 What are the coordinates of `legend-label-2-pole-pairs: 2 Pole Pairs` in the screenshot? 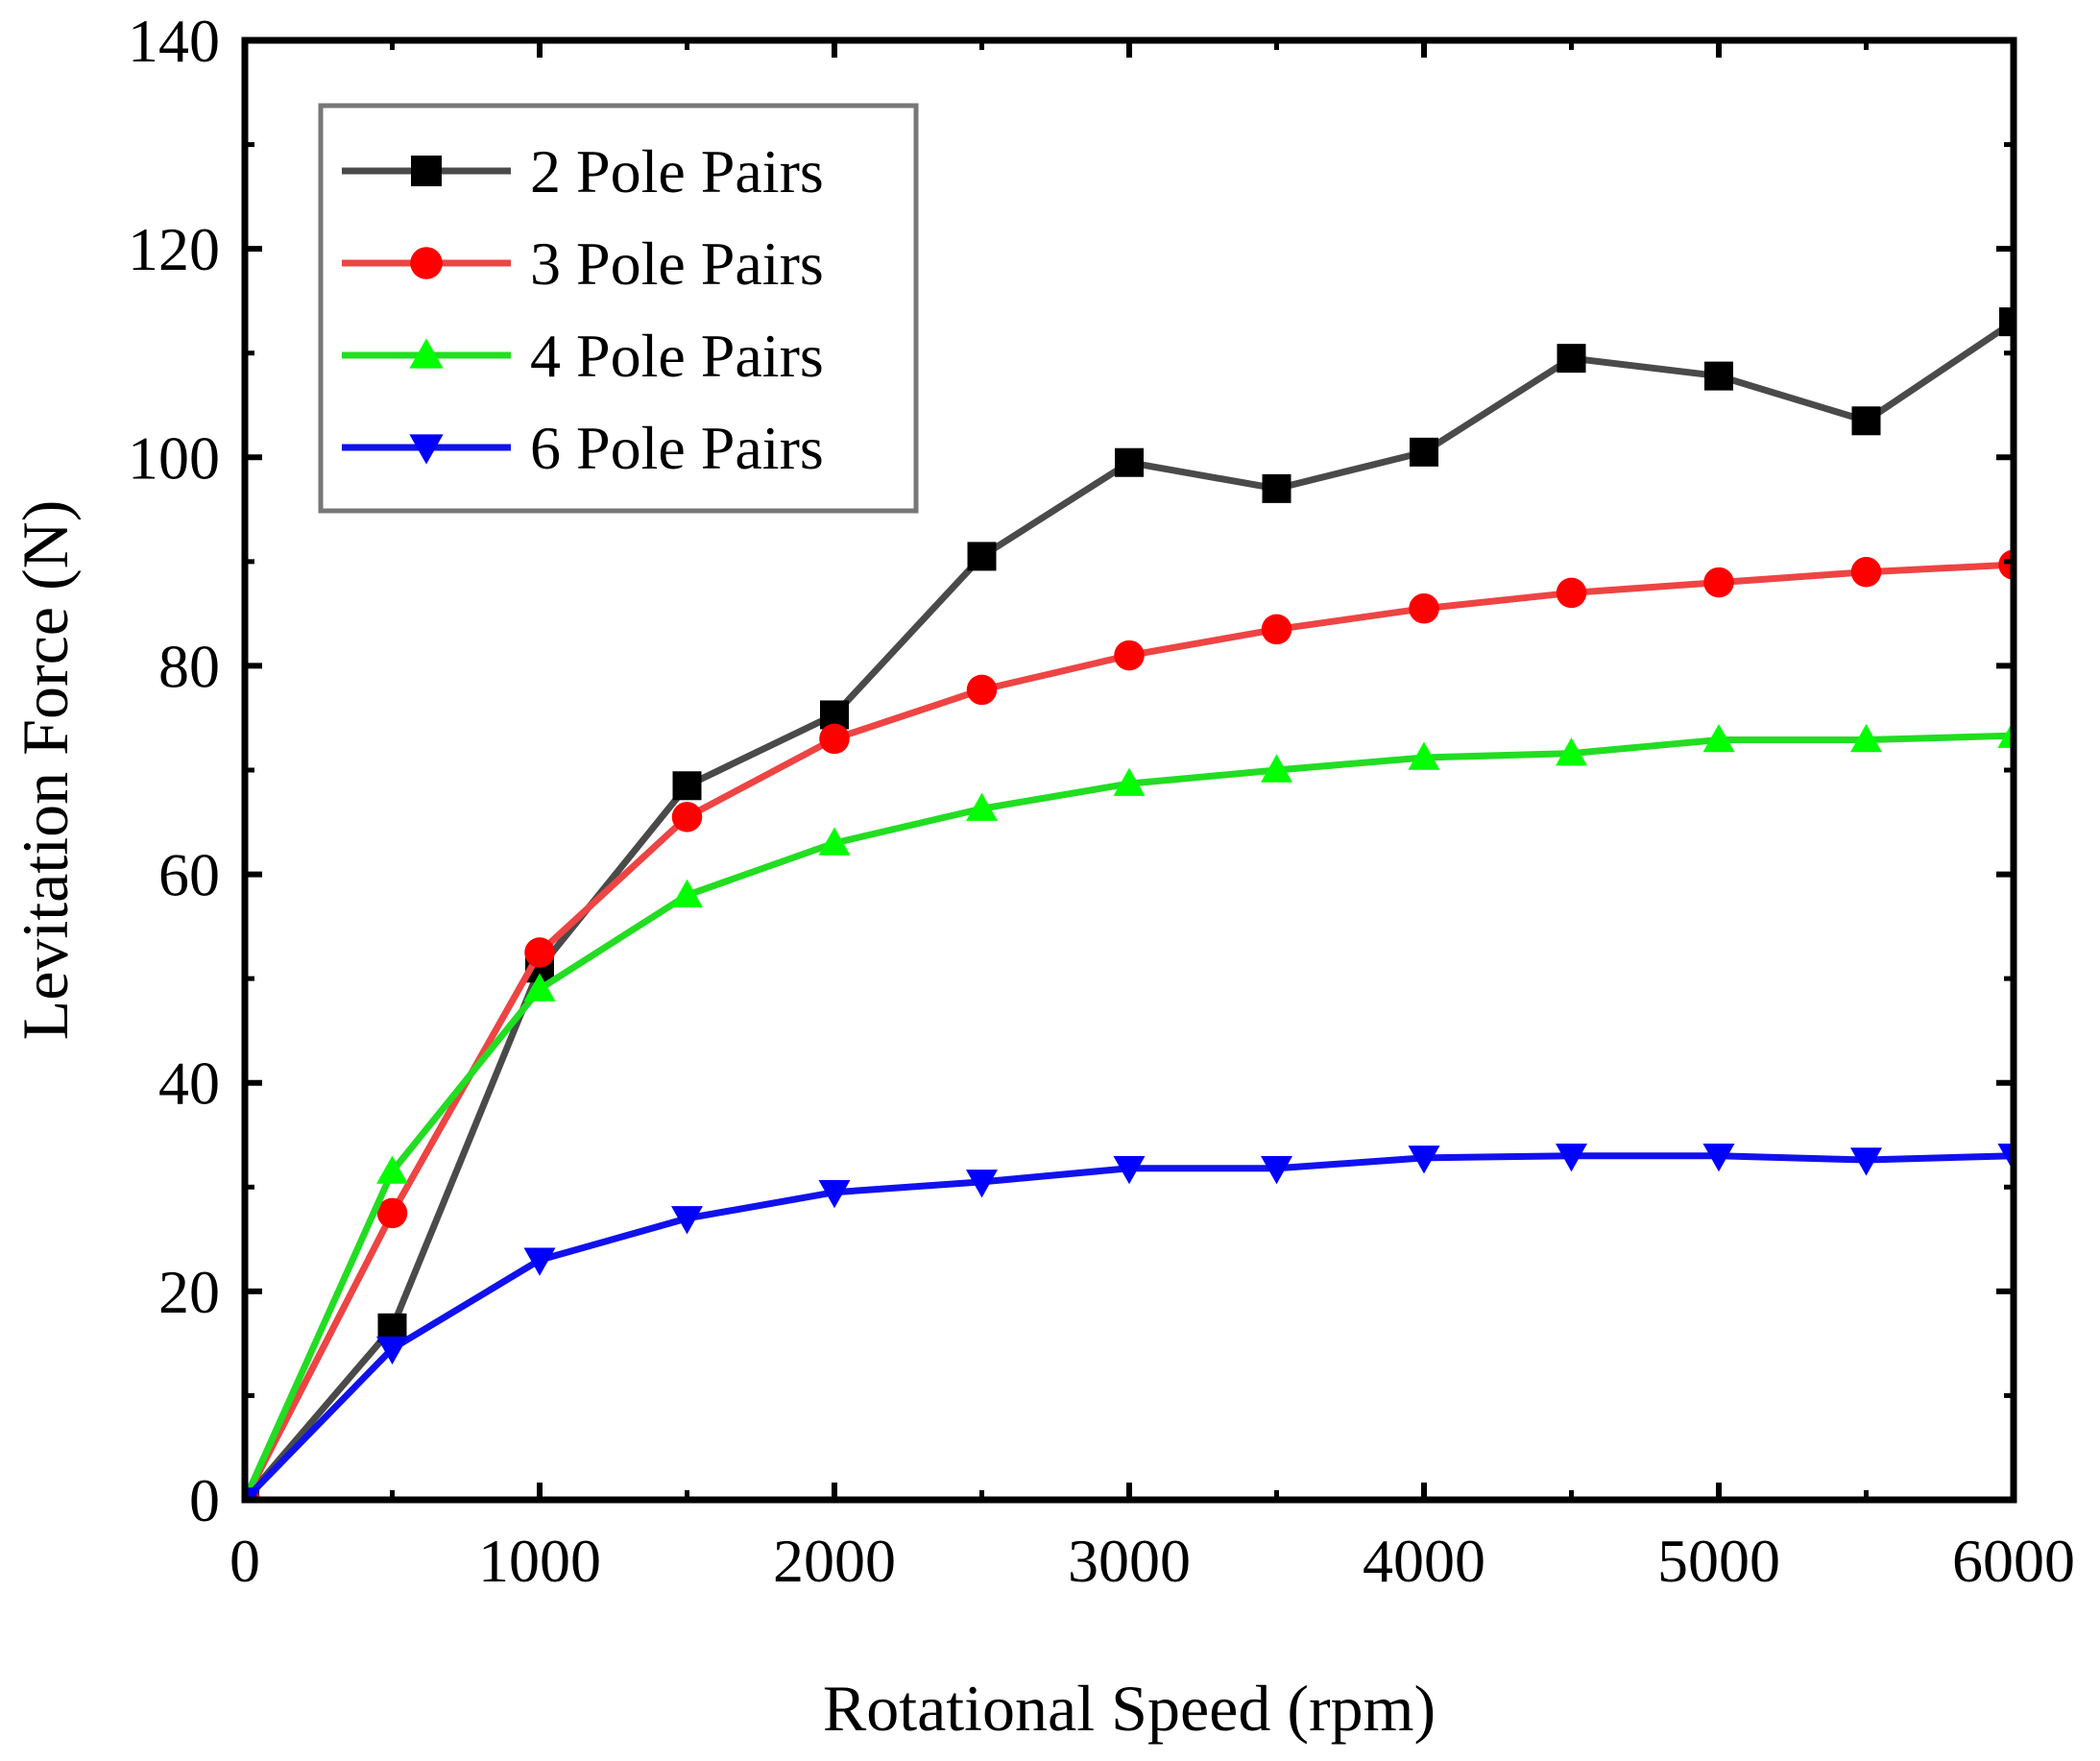 It's located at (677, 171).